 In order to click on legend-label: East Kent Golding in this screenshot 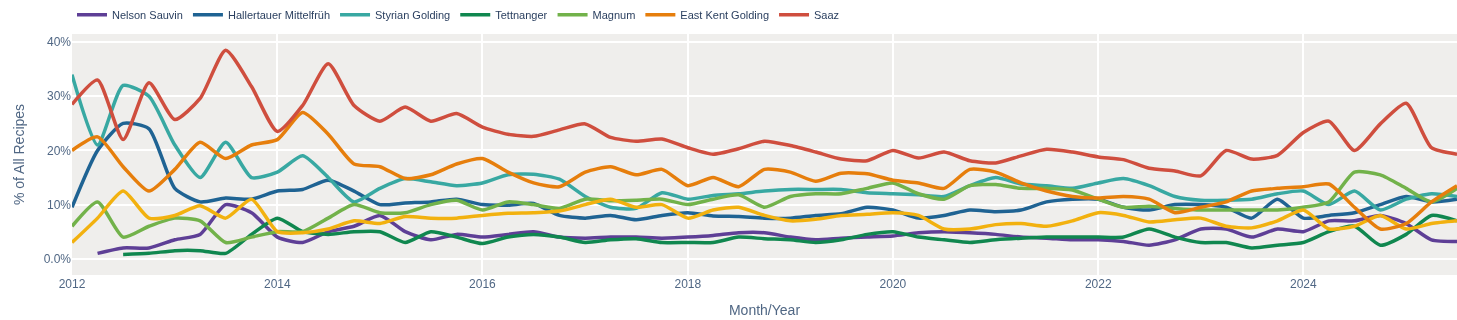, I will do `click(725, 14)`.